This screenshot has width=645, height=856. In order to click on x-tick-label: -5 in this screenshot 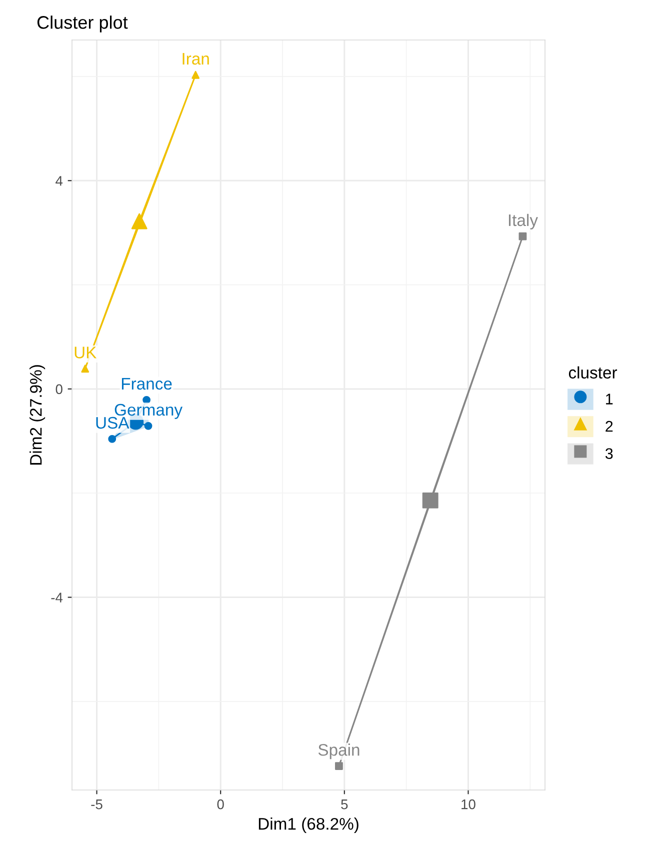, I will do `click(96, 805)`.